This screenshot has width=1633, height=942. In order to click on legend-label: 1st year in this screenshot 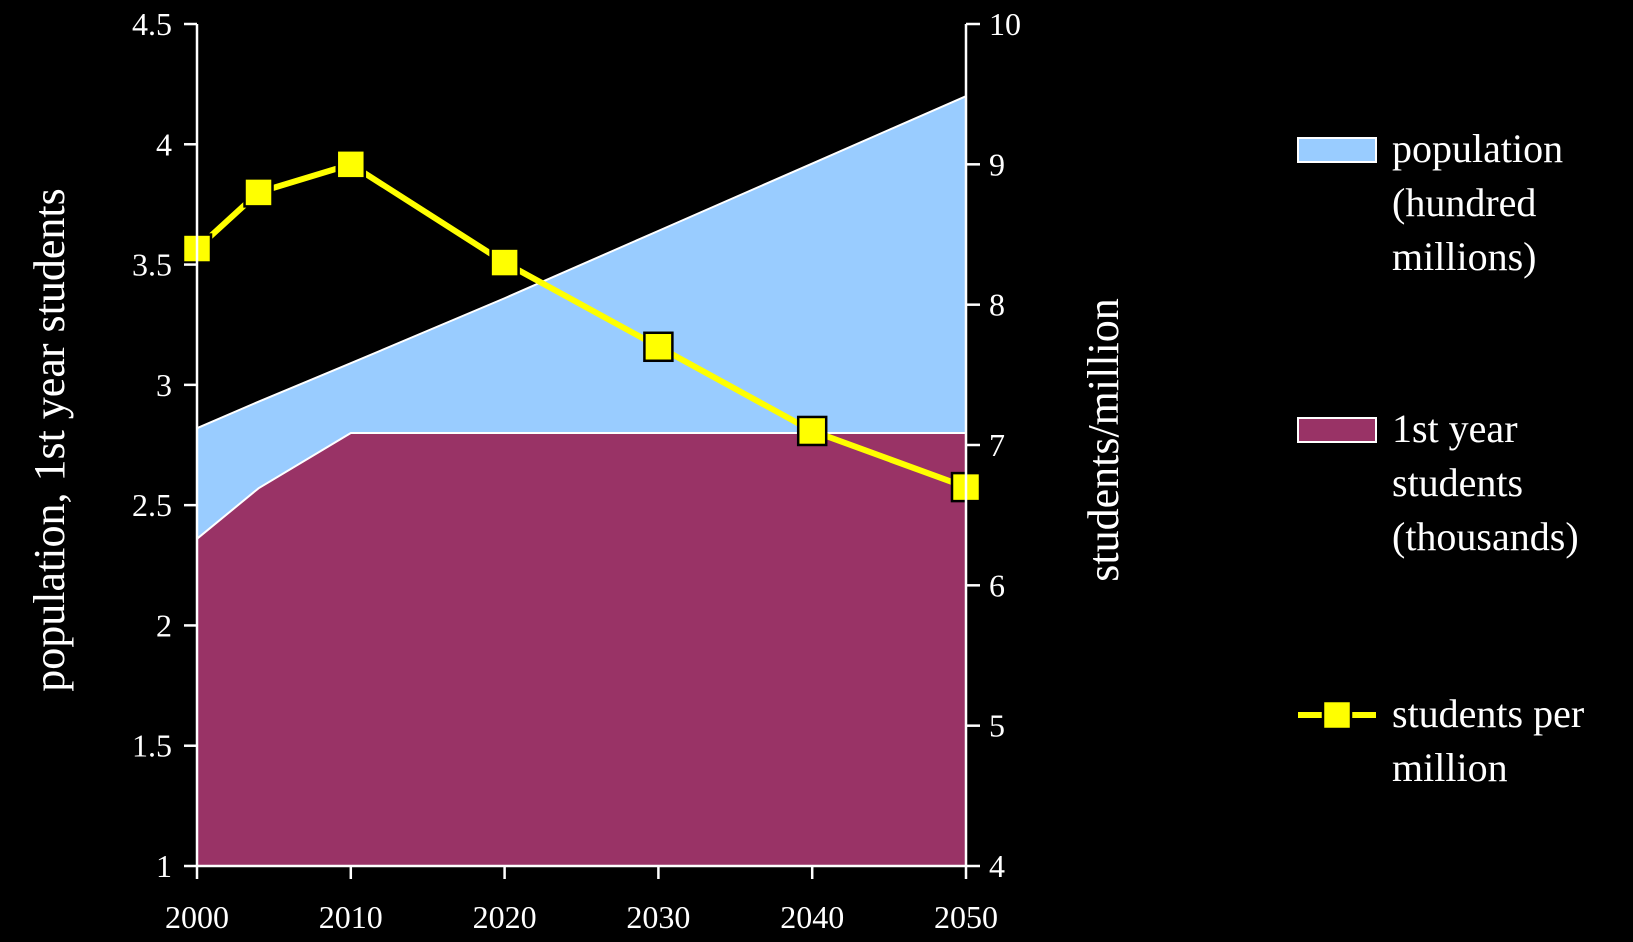, I will do `click(1455, 428)`.